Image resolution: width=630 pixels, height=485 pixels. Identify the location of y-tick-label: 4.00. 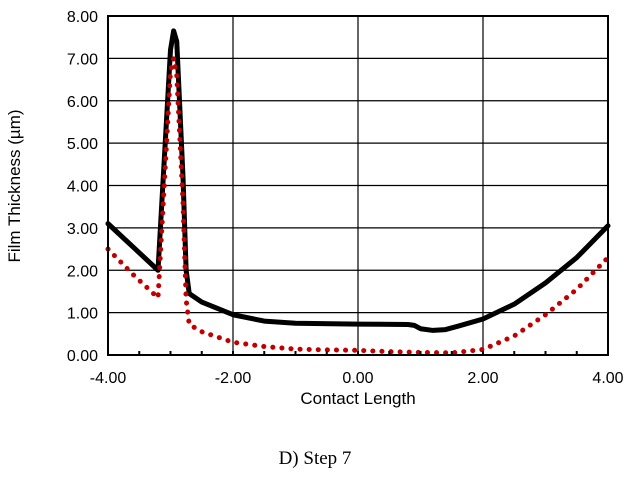
(82, 187).